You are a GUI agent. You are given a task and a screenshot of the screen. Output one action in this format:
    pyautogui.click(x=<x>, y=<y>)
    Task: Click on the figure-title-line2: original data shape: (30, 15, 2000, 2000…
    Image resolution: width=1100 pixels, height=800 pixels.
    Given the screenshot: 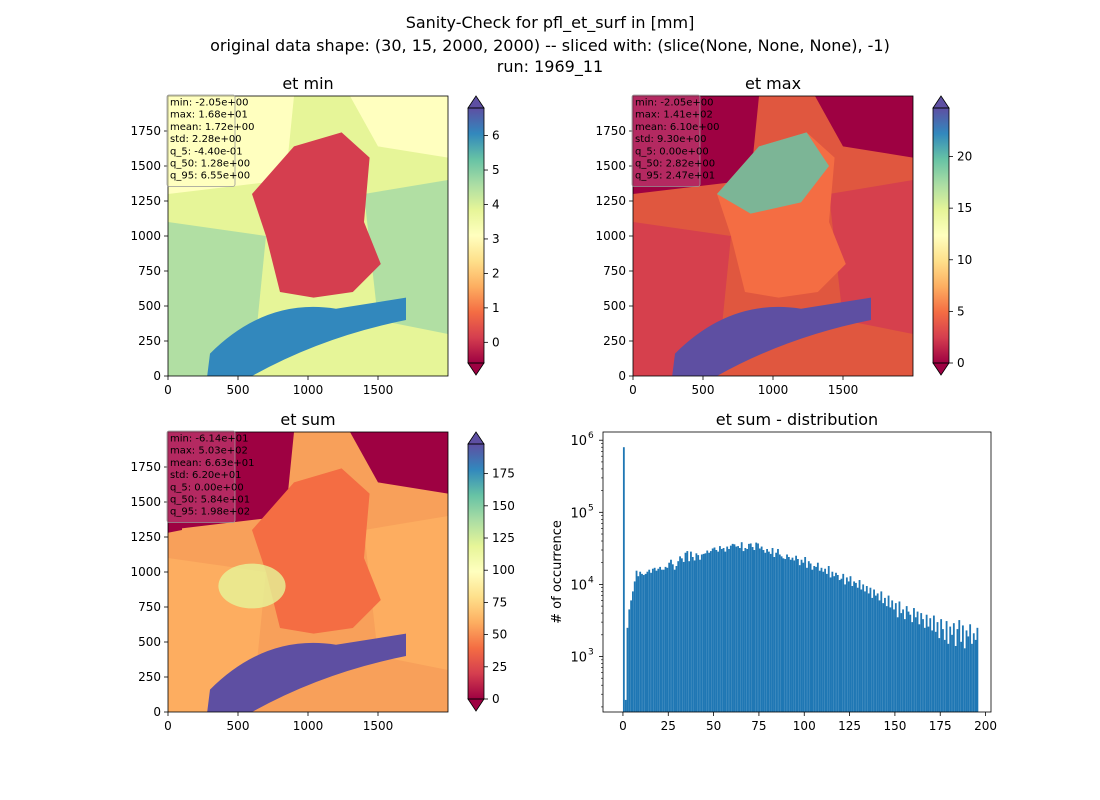 What is the action you would take?
    pyautogui.click(x=550, y=45)
    